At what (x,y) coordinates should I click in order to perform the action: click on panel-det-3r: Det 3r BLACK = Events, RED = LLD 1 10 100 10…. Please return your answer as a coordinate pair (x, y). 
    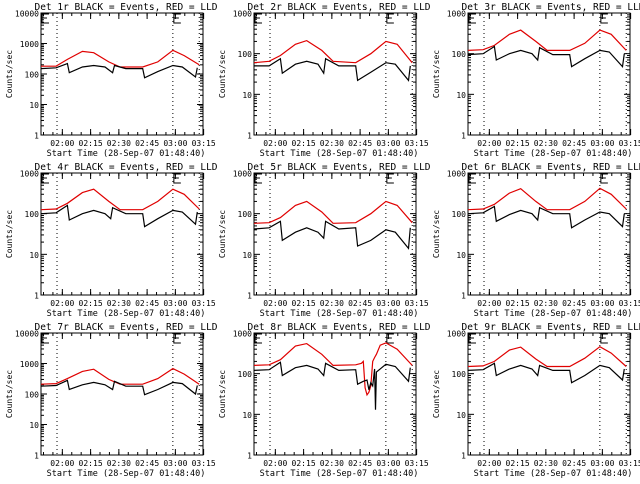
    Looking at the image, I should click on (536, 80).